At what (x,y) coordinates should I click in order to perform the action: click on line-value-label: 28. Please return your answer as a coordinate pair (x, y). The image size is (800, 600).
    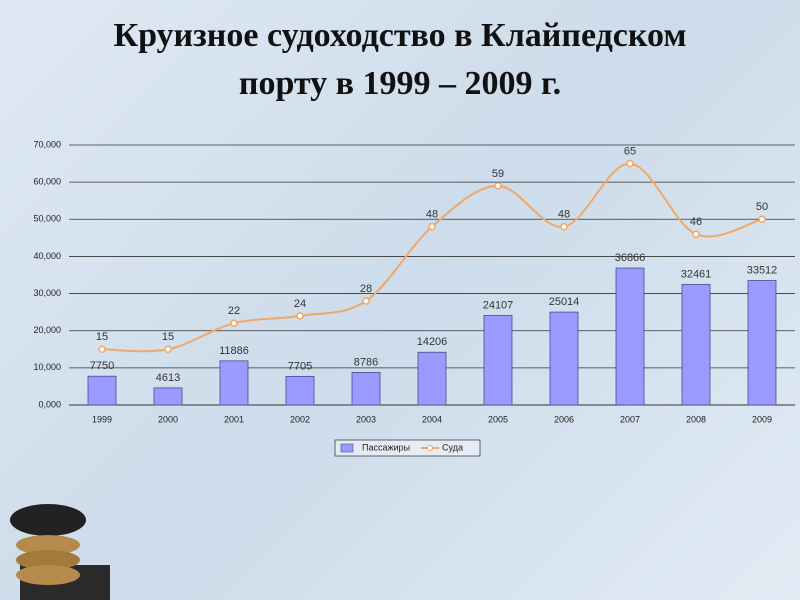
    Looking at the image, I should click on (366, 289).